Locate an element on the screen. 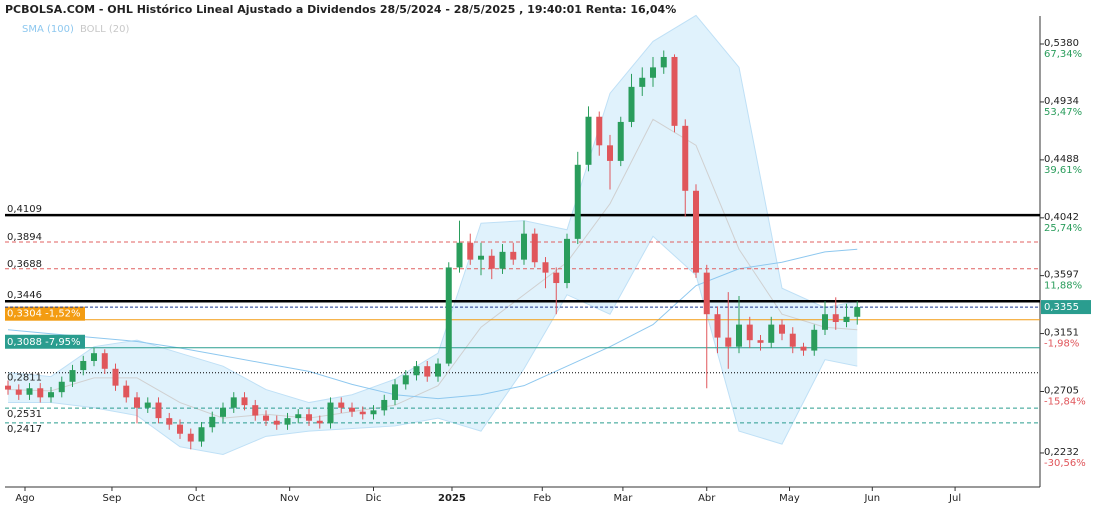  y-tick-change: 25,74% is located at coordinates (1063, 228).